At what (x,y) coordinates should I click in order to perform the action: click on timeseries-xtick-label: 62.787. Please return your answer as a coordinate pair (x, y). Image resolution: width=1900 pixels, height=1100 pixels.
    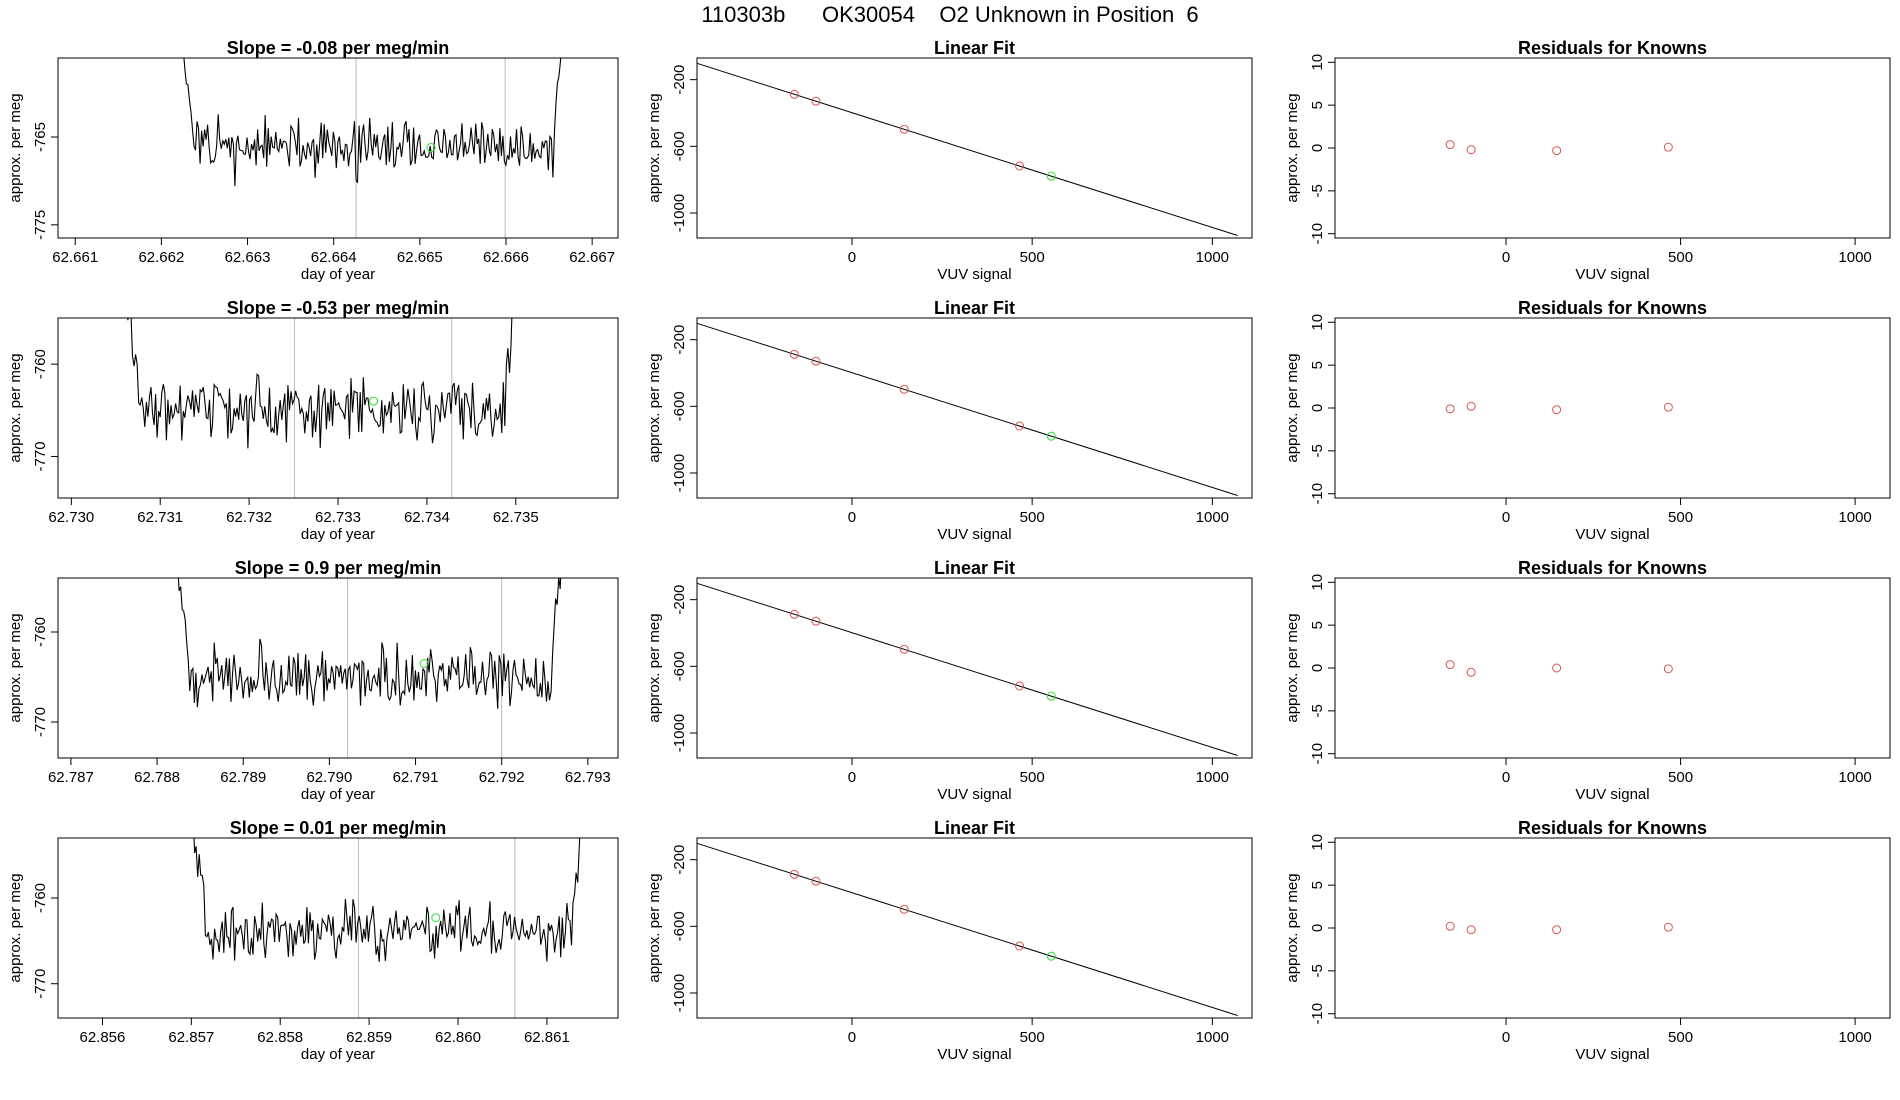
    Looking at the image, I should click on (71, 777).